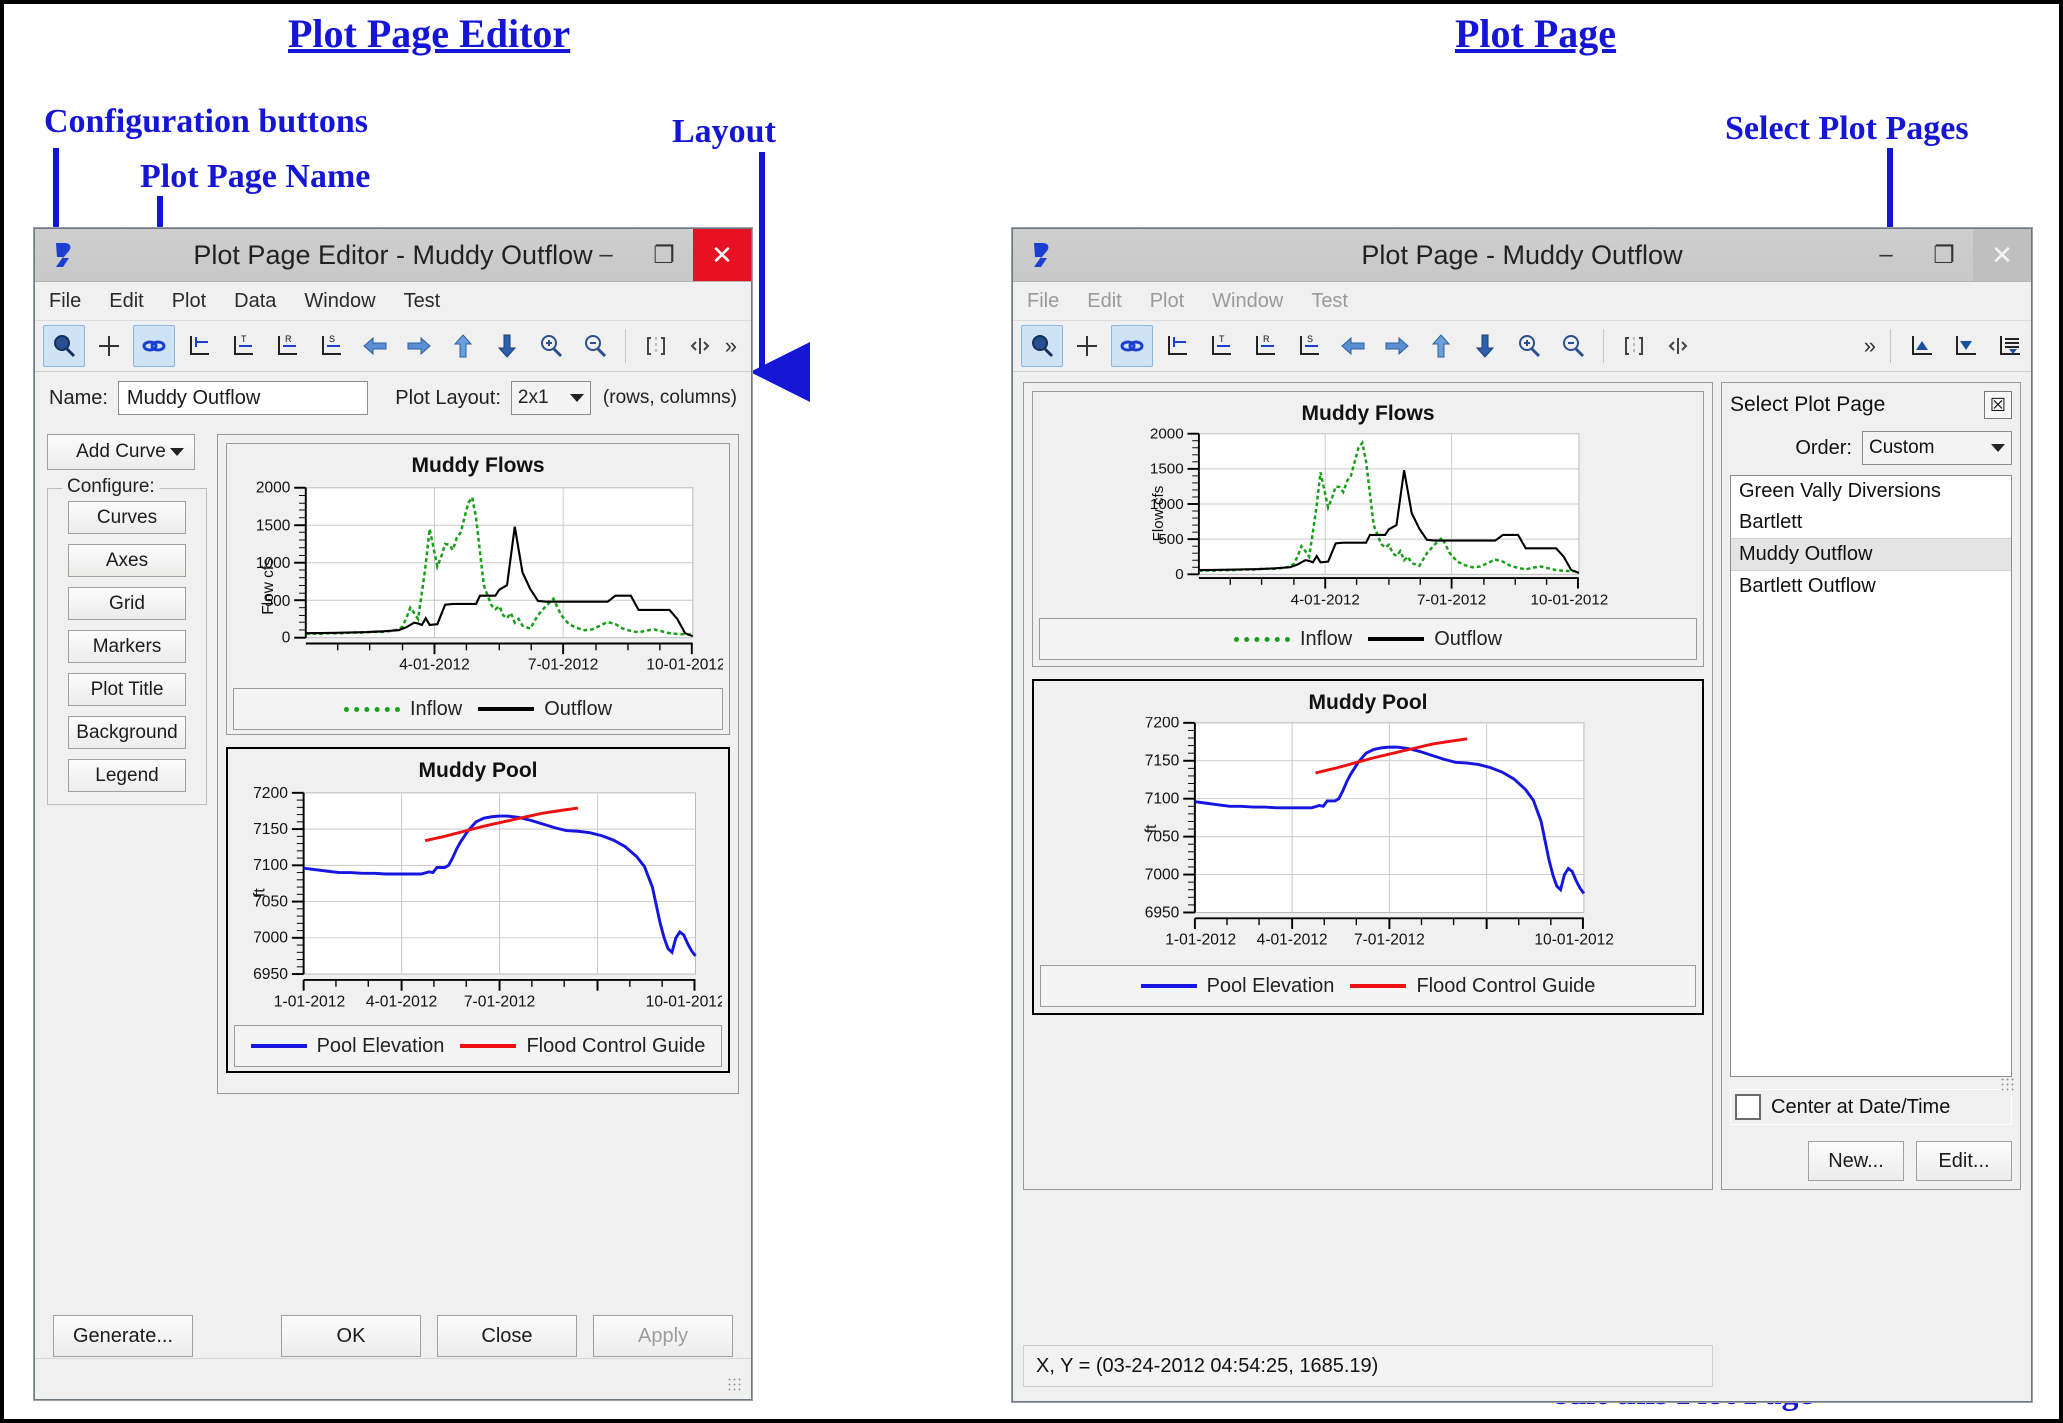 The width and height of the screenshot is (2063, 1423). Describe the element at coordinates (1871, 554) in the screenshot. I see `list-item-selected: Muddy Outflow` at that location.